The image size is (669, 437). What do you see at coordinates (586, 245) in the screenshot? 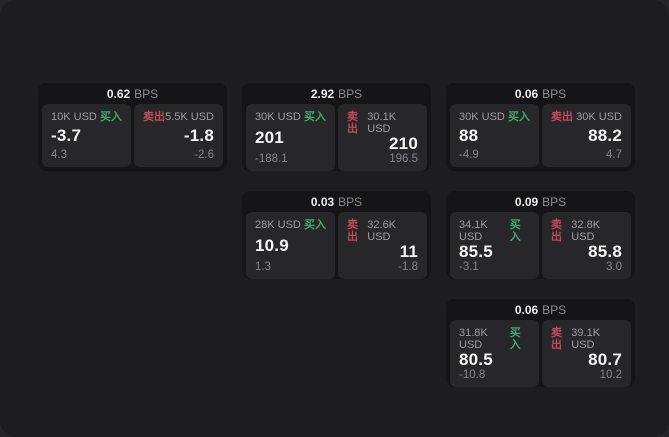
I see `sell-panel: 卖出 32.8K USD 85.8 3.0` at bounding box center [586, 245].